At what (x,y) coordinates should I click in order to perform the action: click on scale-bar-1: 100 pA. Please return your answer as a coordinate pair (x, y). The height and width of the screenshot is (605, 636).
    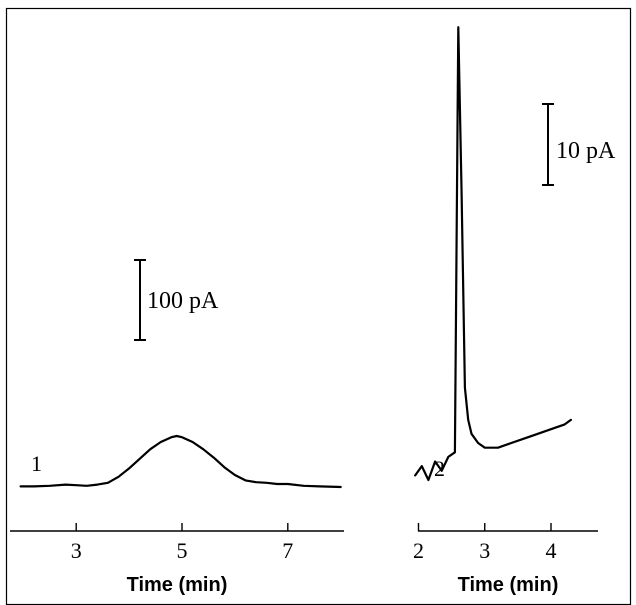
    Looking at the image, I should click on (176, 300).